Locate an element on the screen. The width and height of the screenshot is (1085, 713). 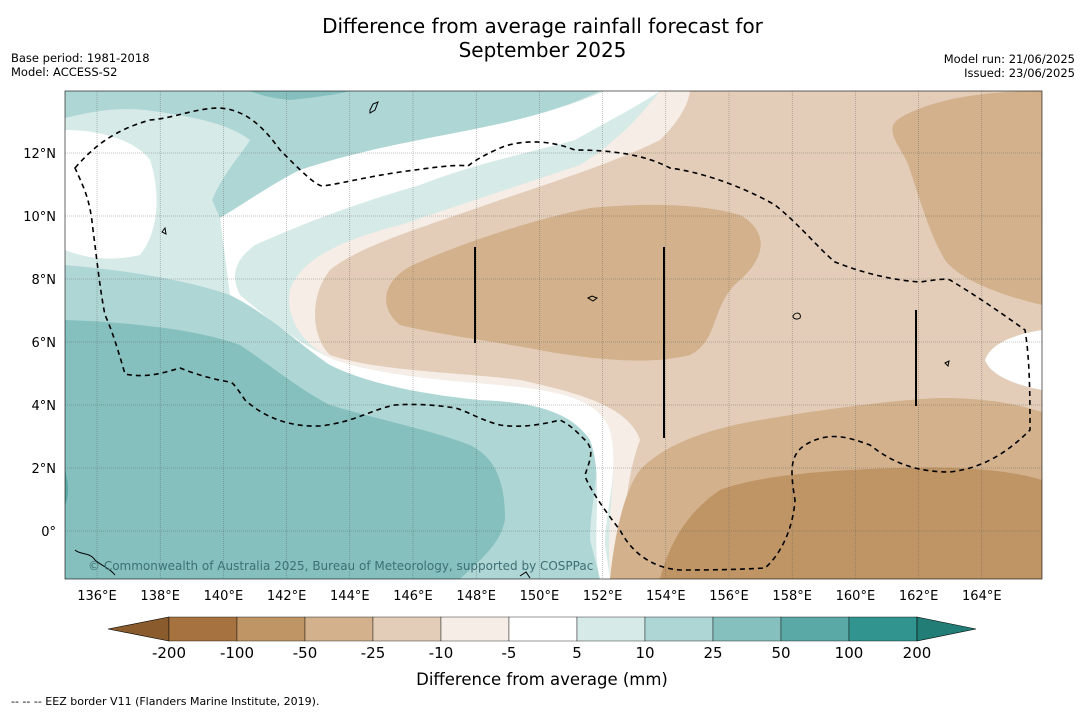
island-admiralty is located at coordinates (525, 575).